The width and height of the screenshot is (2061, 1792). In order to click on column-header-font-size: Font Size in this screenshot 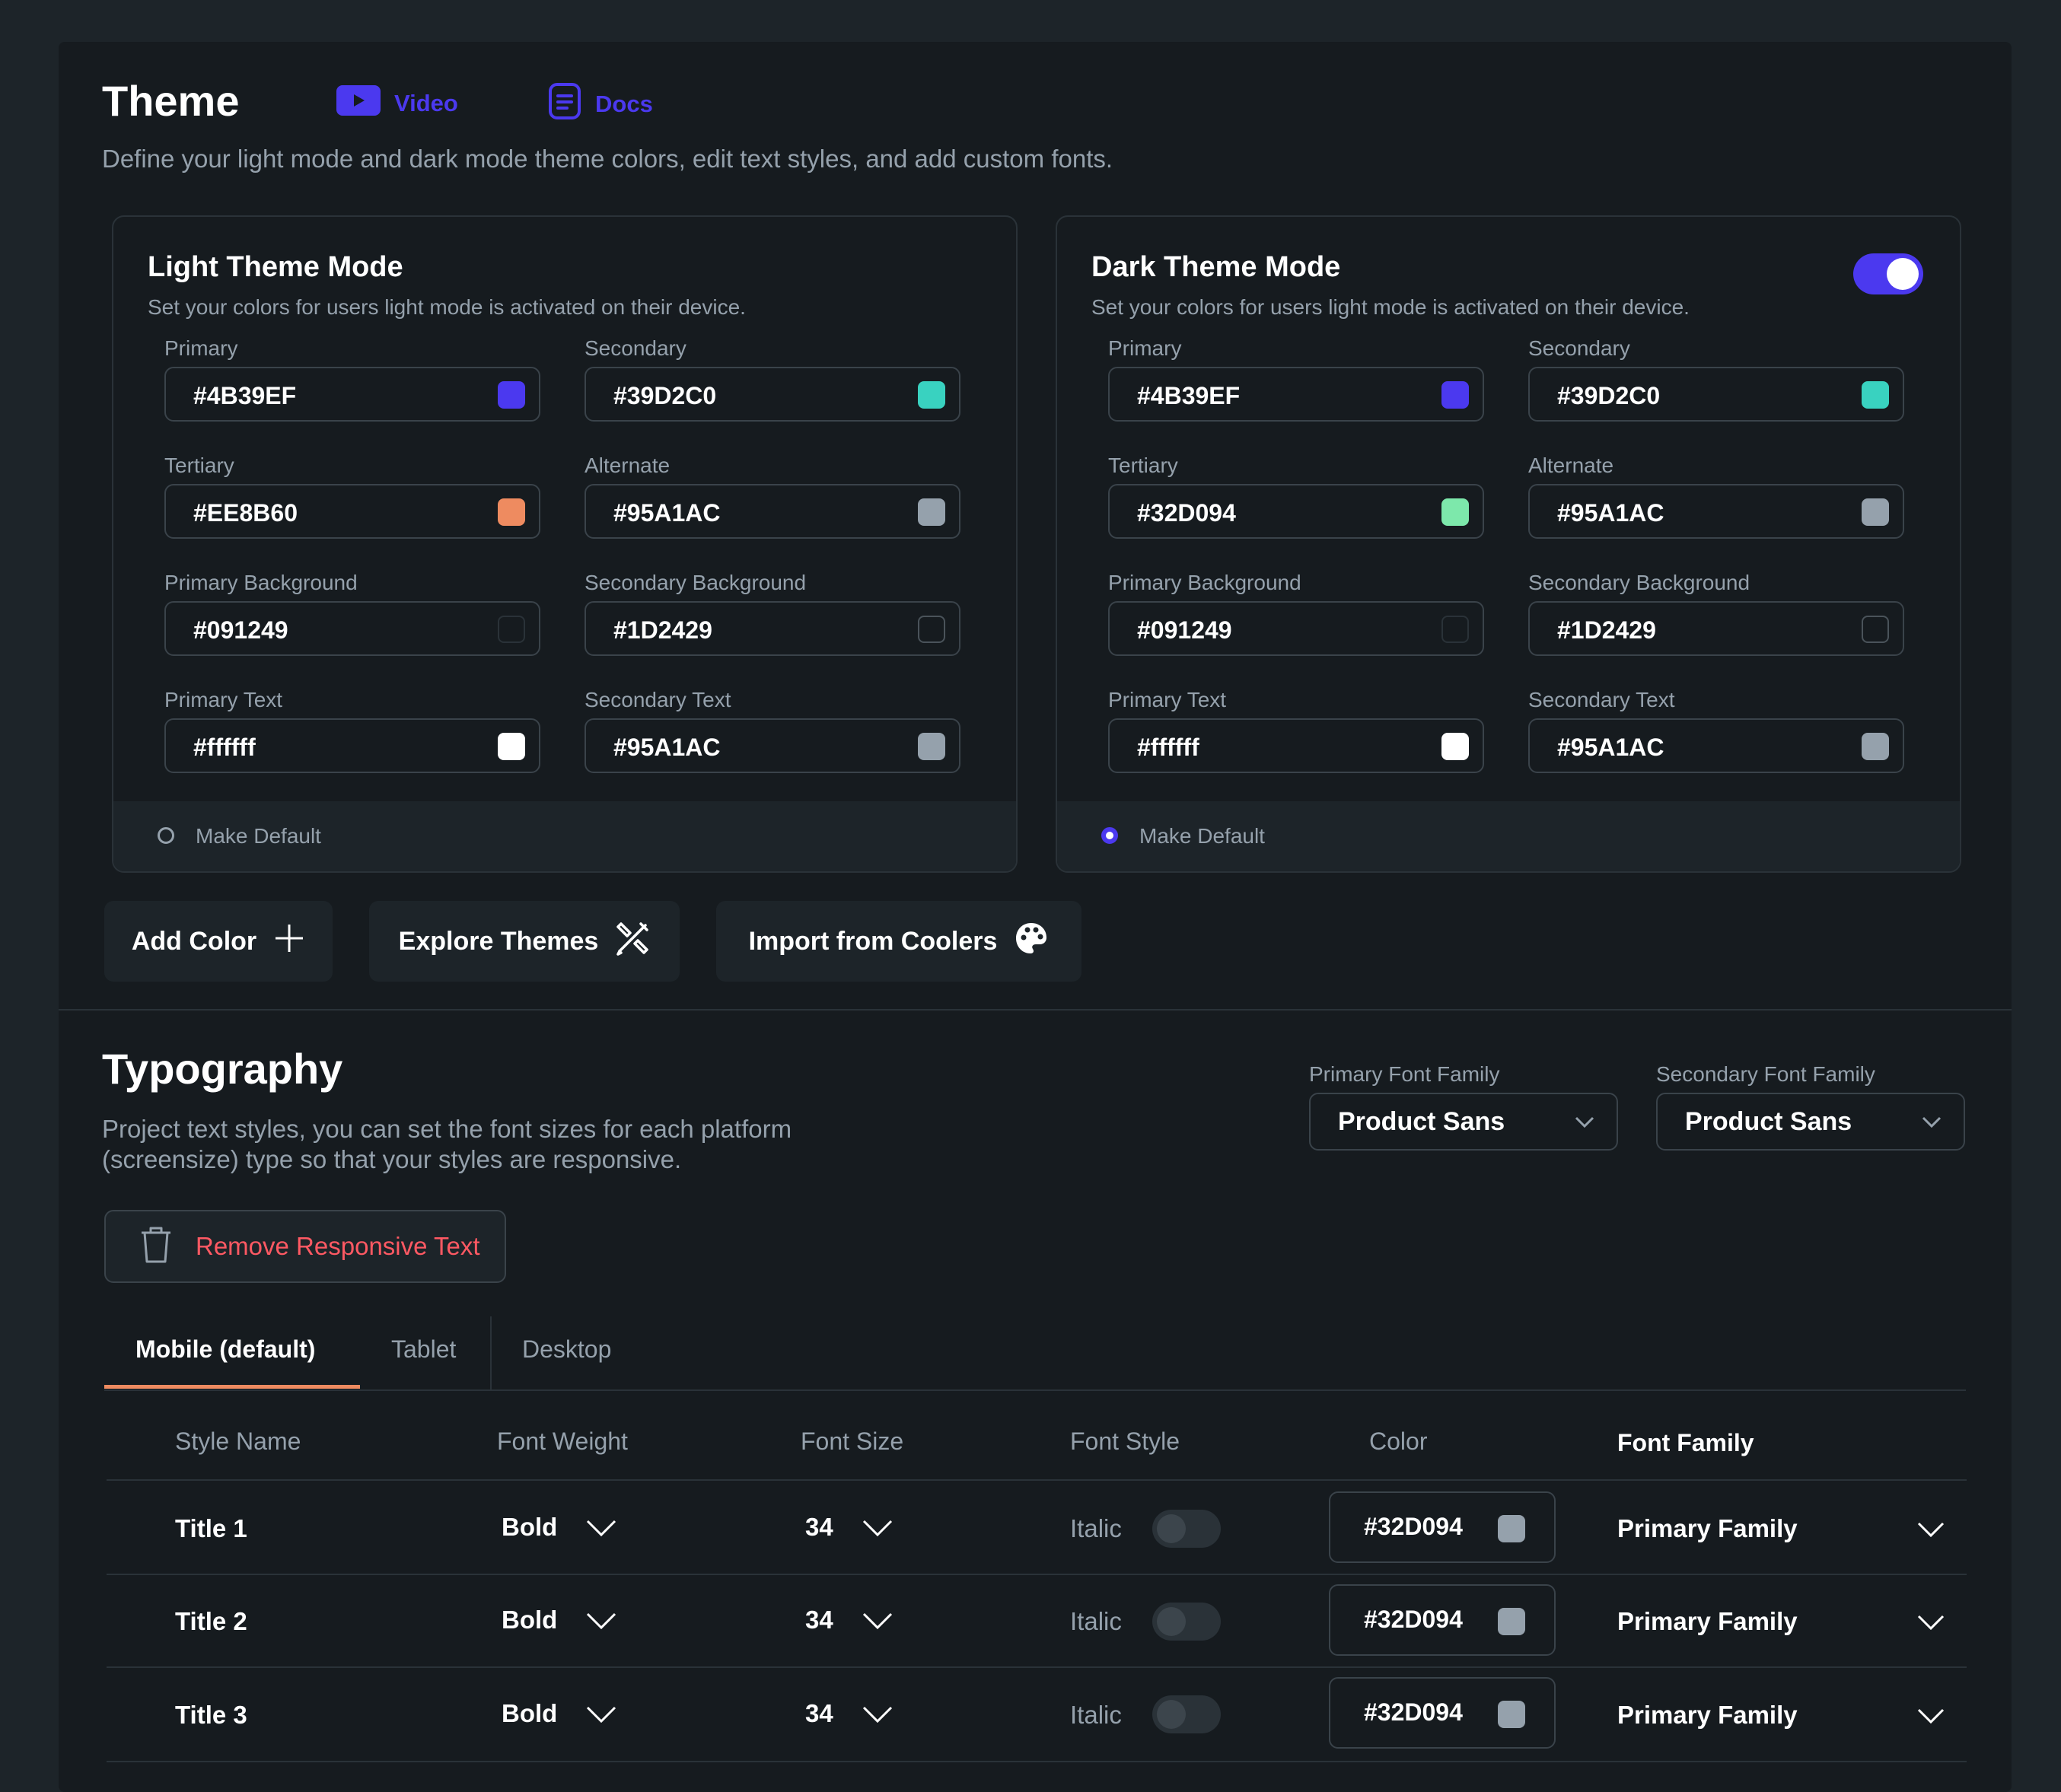, I will do `click(853, 1442)`.